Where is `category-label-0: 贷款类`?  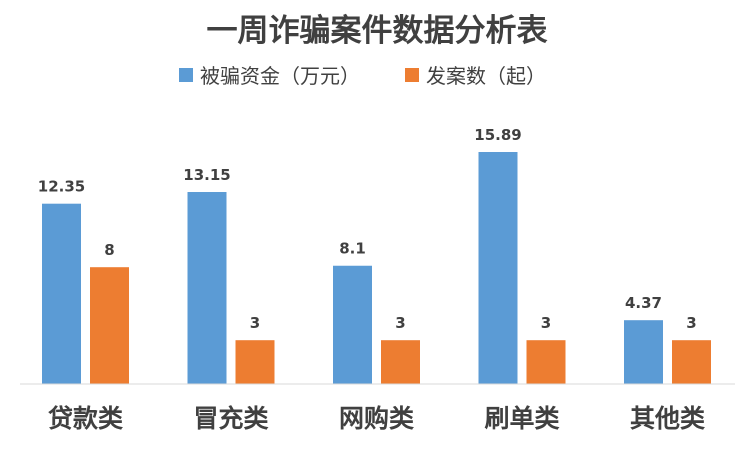
category-label-0: 贷款类 is located at coordinates (86, 418).